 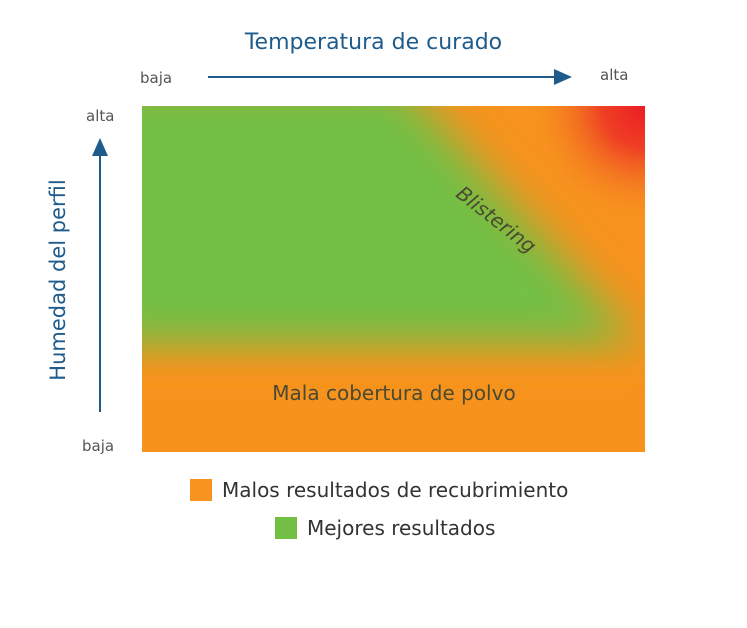 What do you see at coordinates (401, 528) in the screenshot?
I see `legend-label-best: Mejores resultados` at bounding box center [401, 528].